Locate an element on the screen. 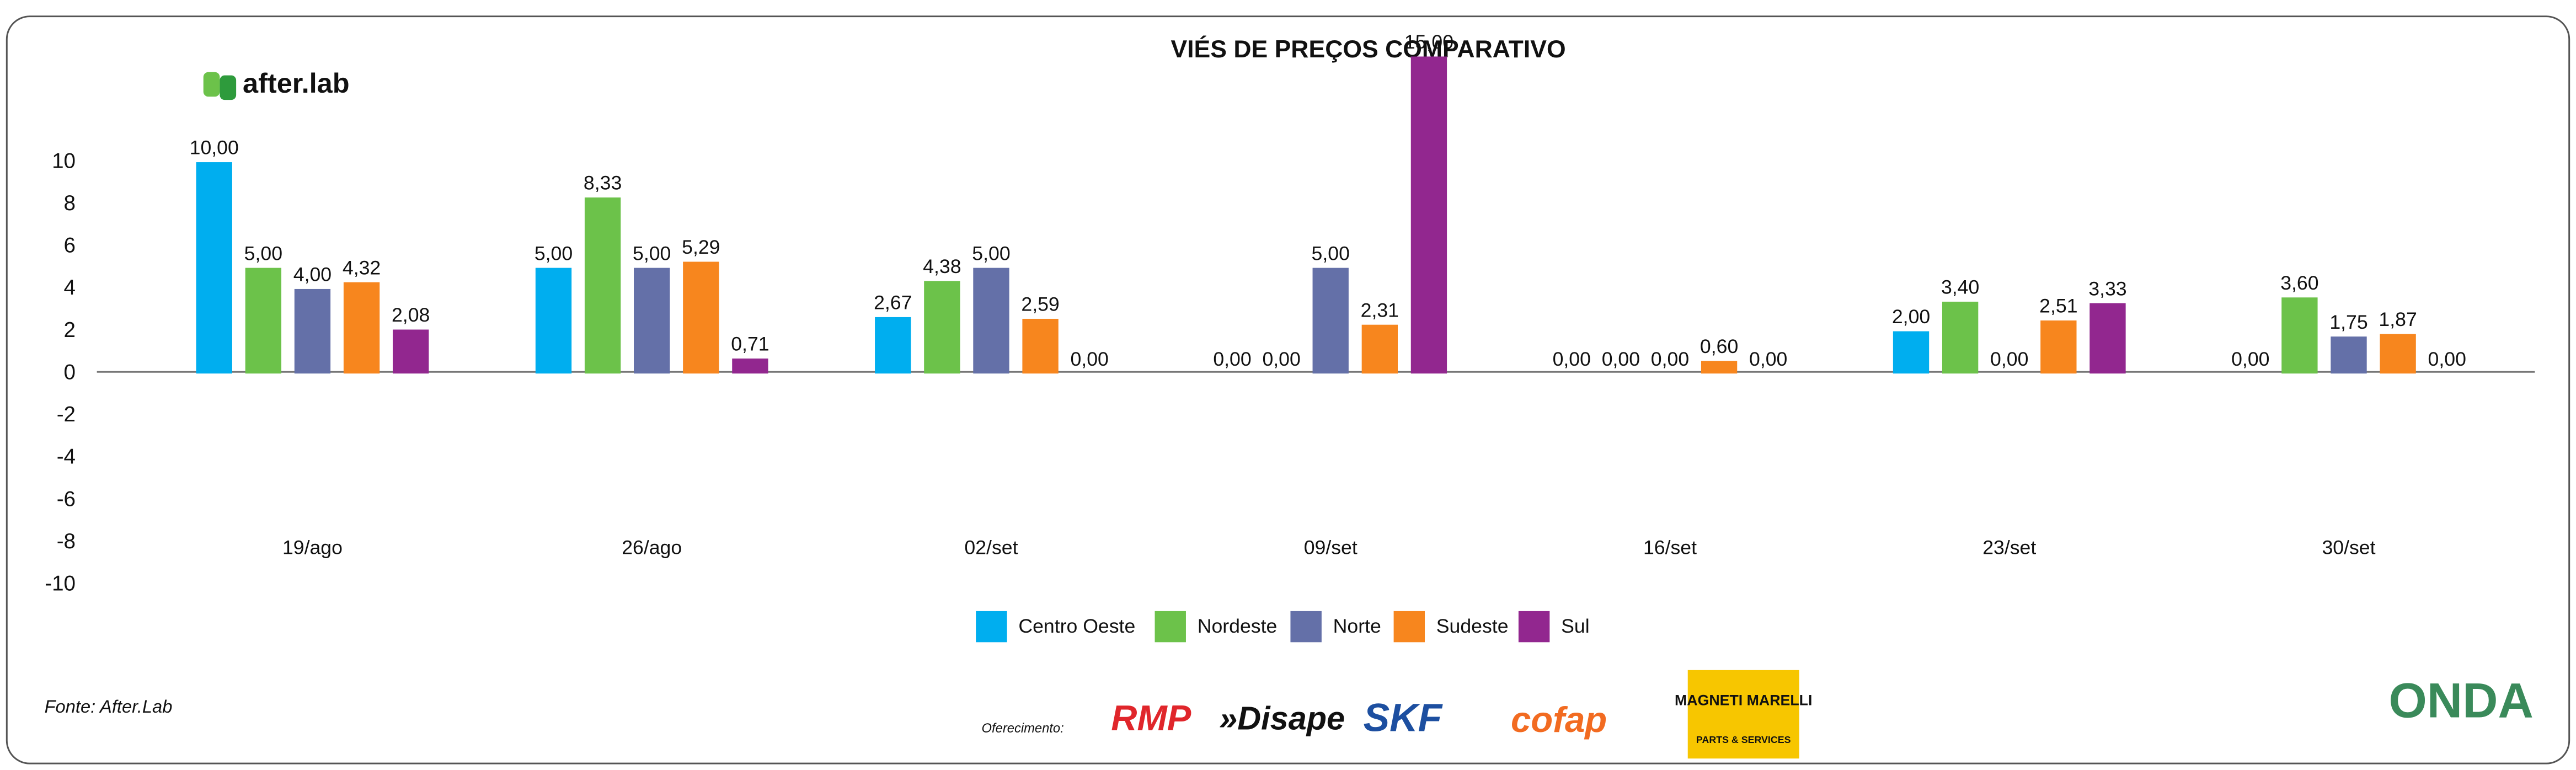 The width and height of the screenshot is (2576, 770). x-tick-label: 26/ago is located at coordinates (652, 547).